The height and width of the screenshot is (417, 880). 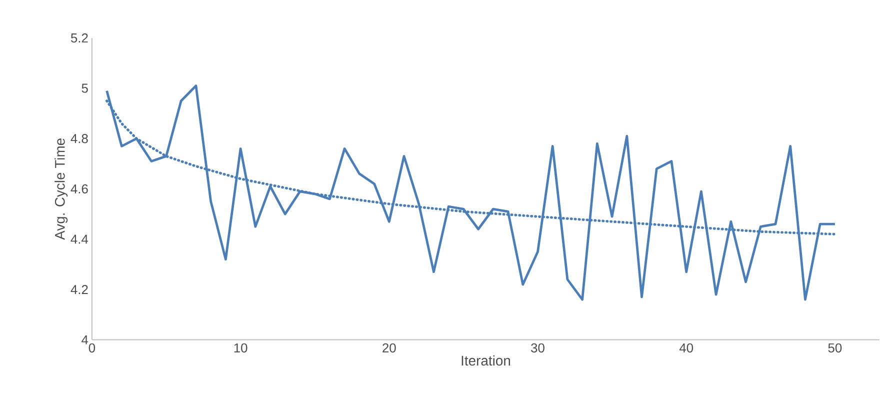 What do you see at coordinates (79, 239) in the screenshot?
I see `y-tick-label: 4.4` at bounding box center [79, 239].